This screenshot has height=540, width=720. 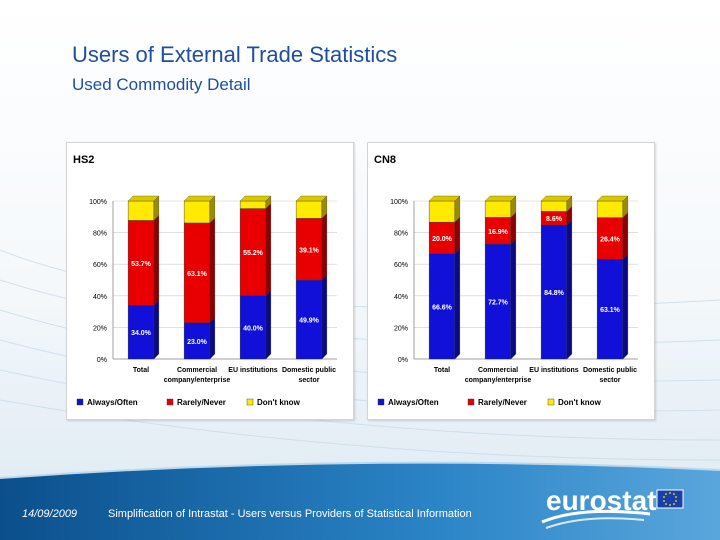 I want to click on data-label: 26.4%, so click(x=610, y=239).